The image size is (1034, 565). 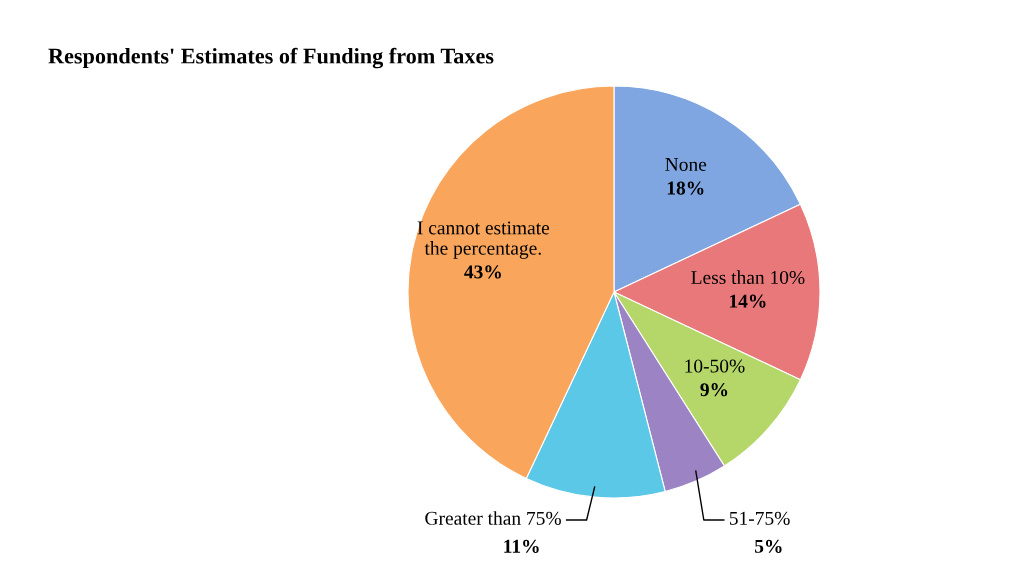 I want to click on data-label: 18%, so click(x=685, y=188).